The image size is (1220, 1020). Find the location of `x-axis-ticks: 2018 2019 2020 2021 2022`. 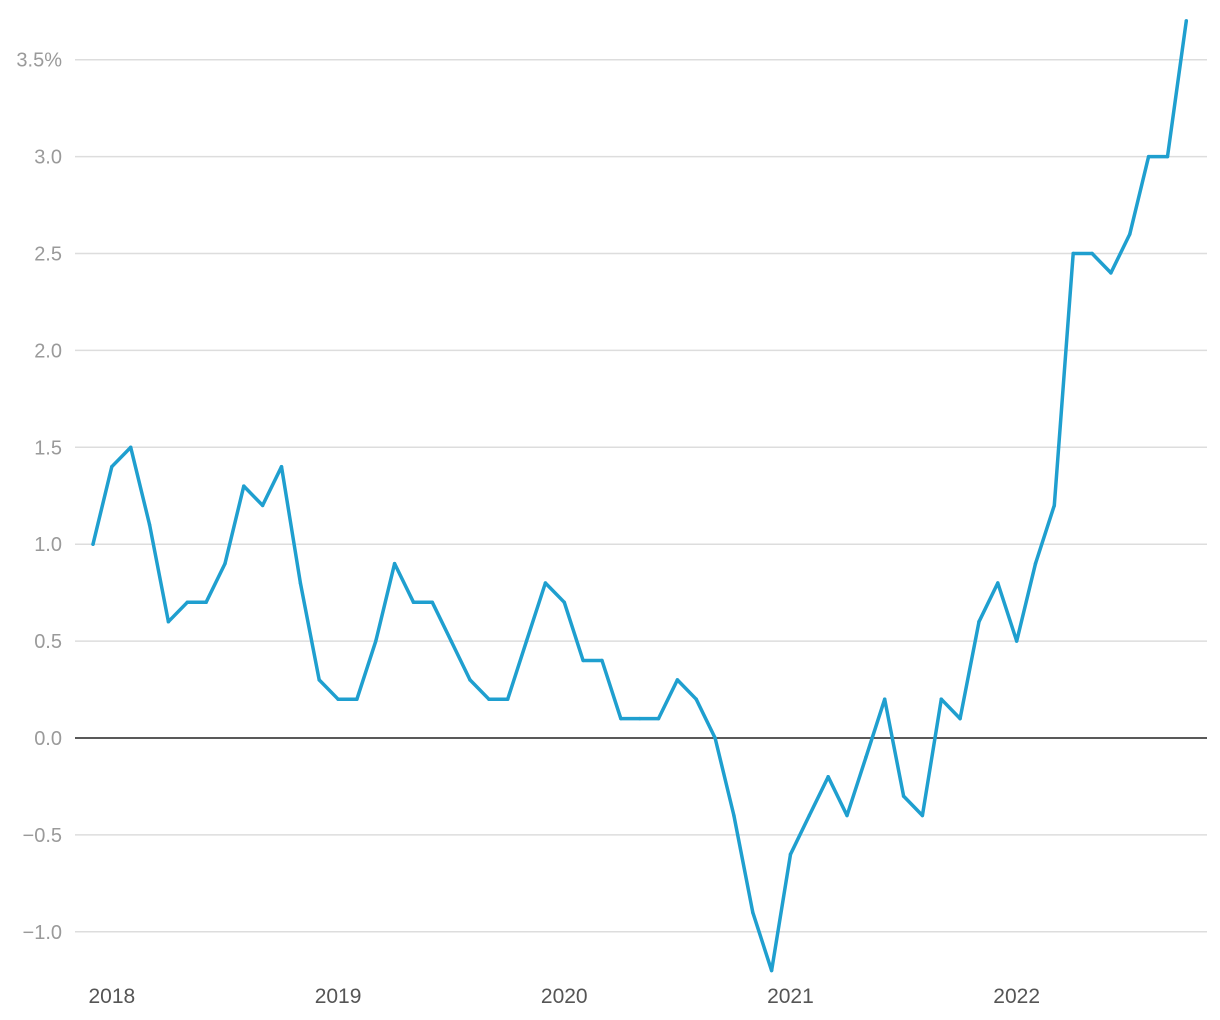

x-axis-ticks: 2018 2019 2020 2021 2022 is located at coordinates (564, 996).